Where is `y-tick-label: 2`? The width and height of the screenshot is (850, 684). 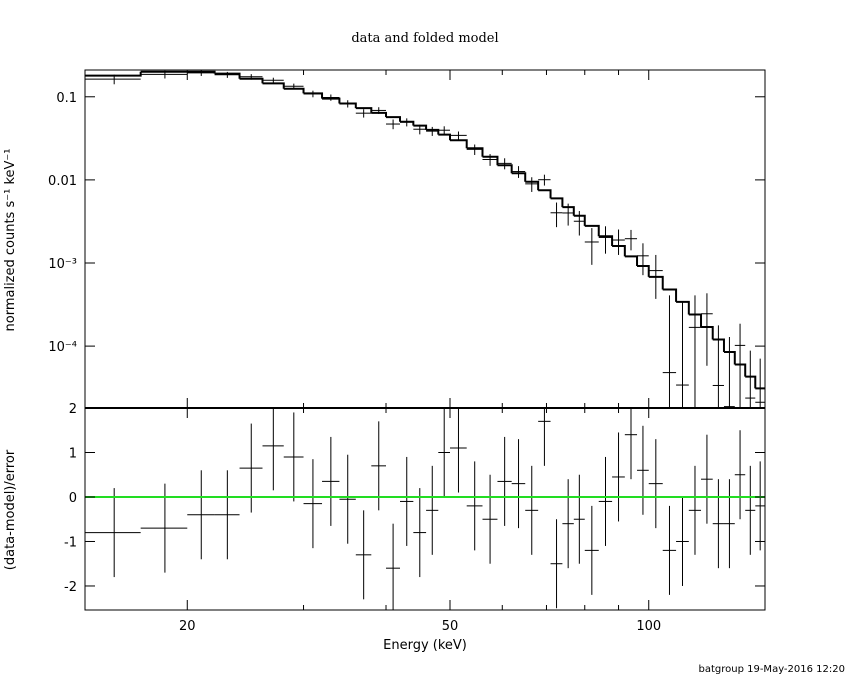 y-tick-label: 2 is located at coordinates (73, 409).